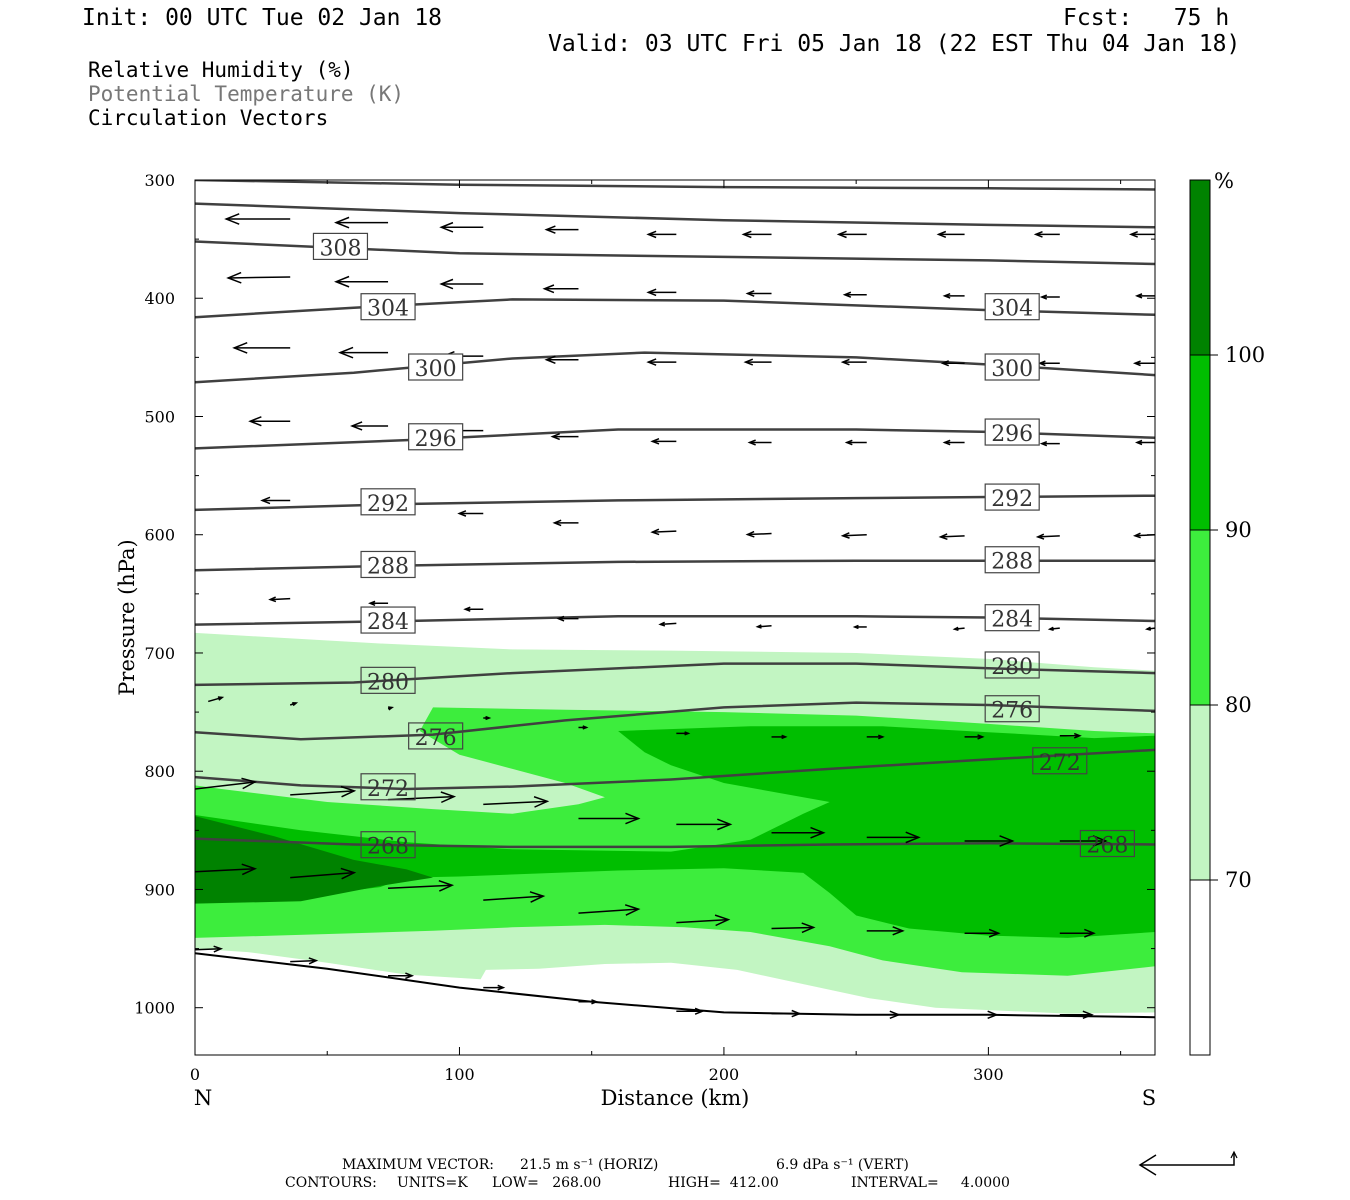 Image resolution: width=1350 pixels, height=1200 pixels. Describe the element at coordinates (208, 118) in the screenshot. I see `legend-circulation-vectors: Circulation Vectors` at that location.